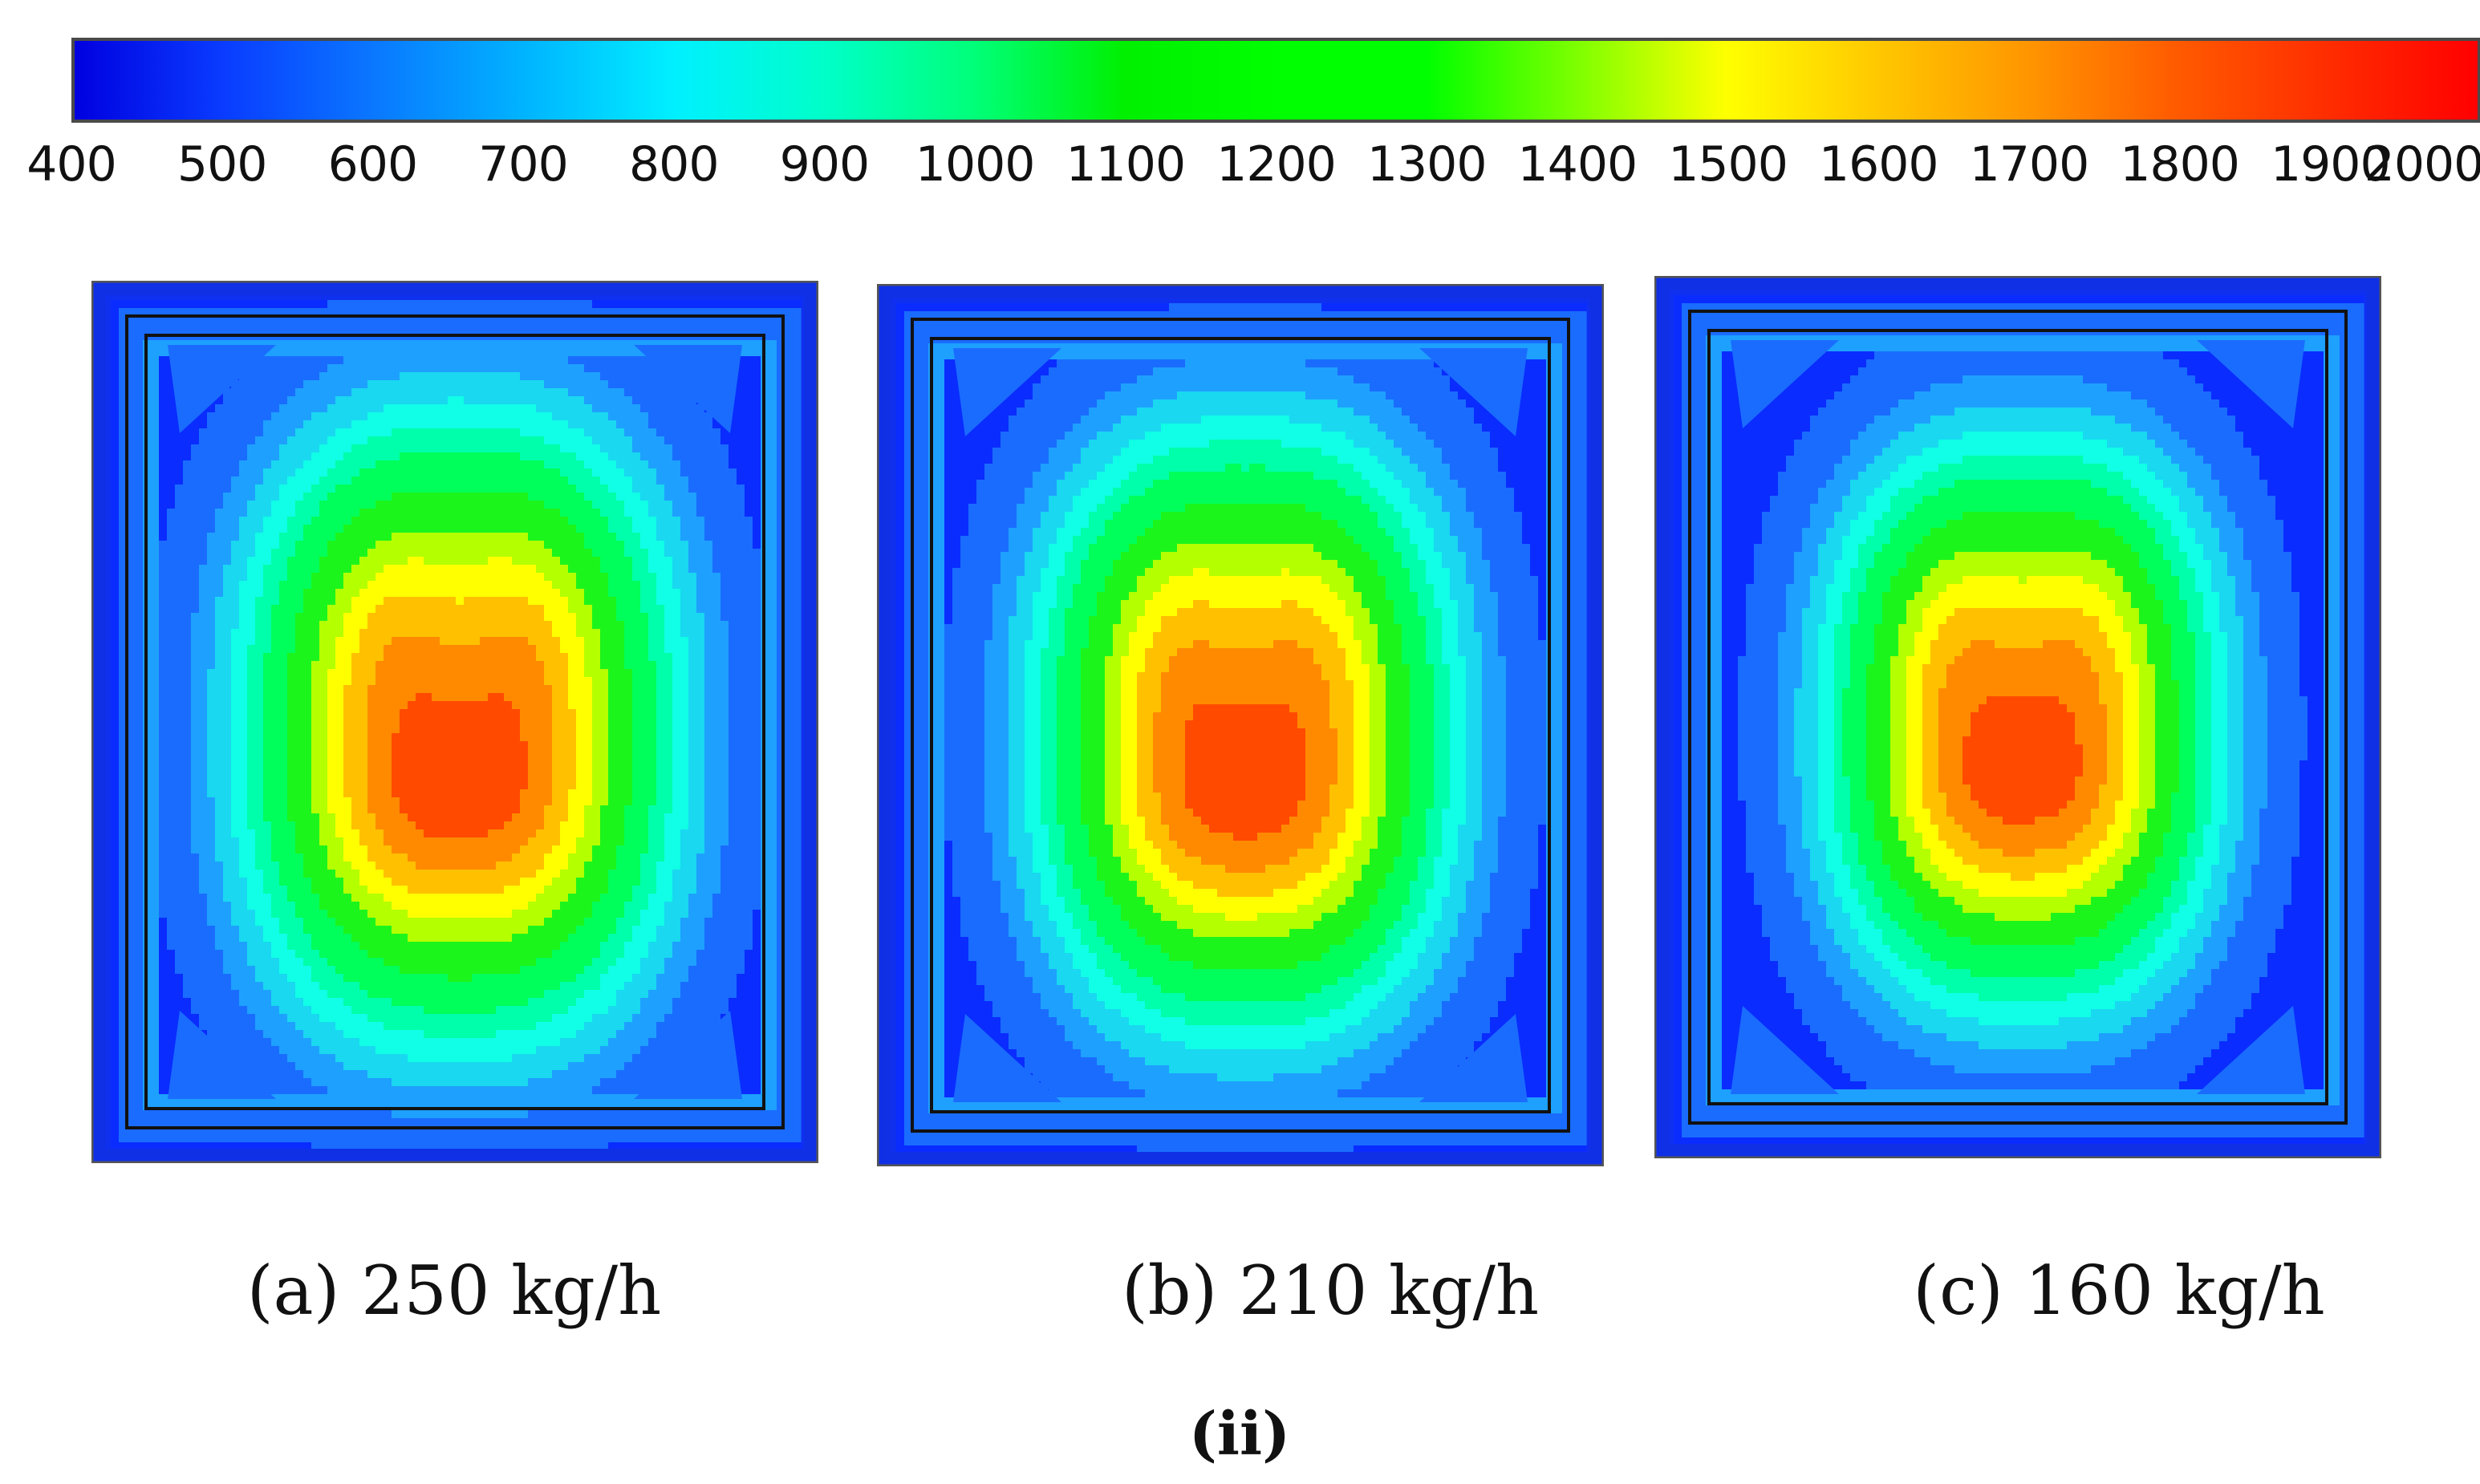  I want to click on colorbar-tick-label: 600, so click(373, 164).